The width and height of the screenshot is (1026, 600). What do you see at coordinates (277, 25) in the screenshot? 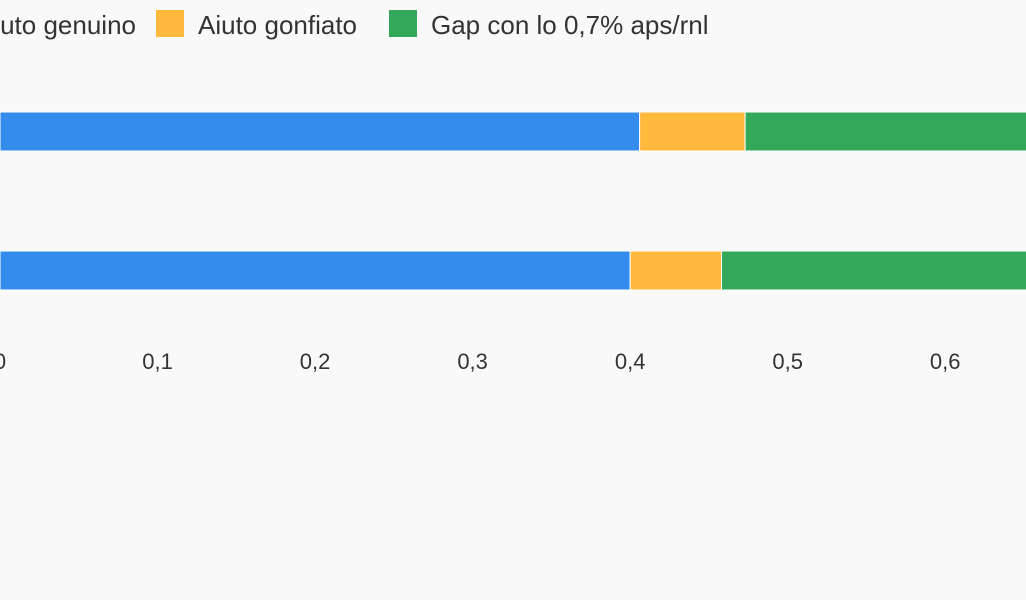
I see `legend-label: Aiuto gonfiato` at bounding box center [277, 25].